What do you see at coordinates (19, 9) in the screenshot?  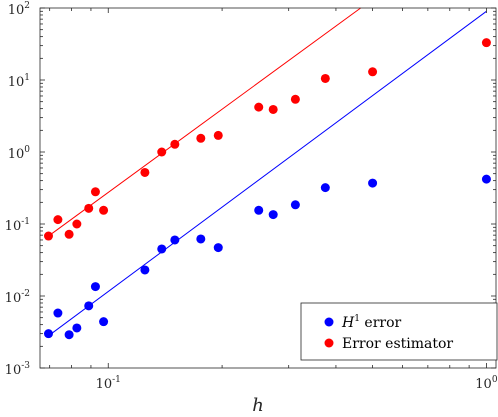 I see `y-tick-label: 10²` at bounding box center [19, 9].